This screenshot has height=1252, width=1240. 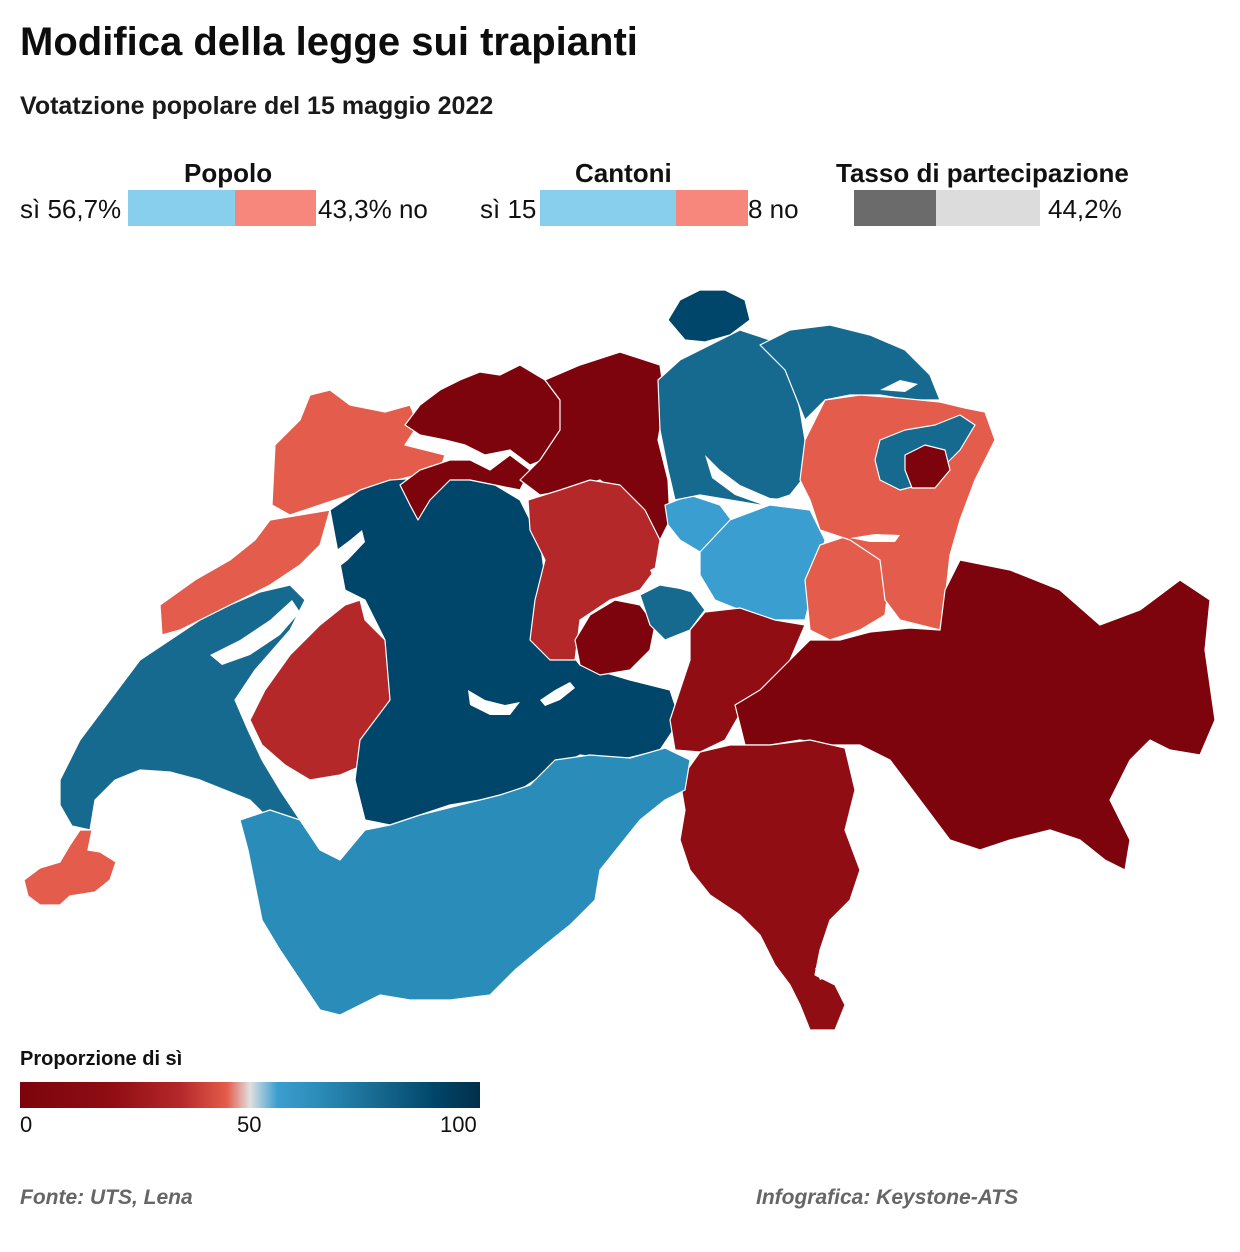 What do you see at coordinates (373, 209) in the screenshot?
I see `popolo-no-text: 43,3% no` at bounding box center [373, 209].